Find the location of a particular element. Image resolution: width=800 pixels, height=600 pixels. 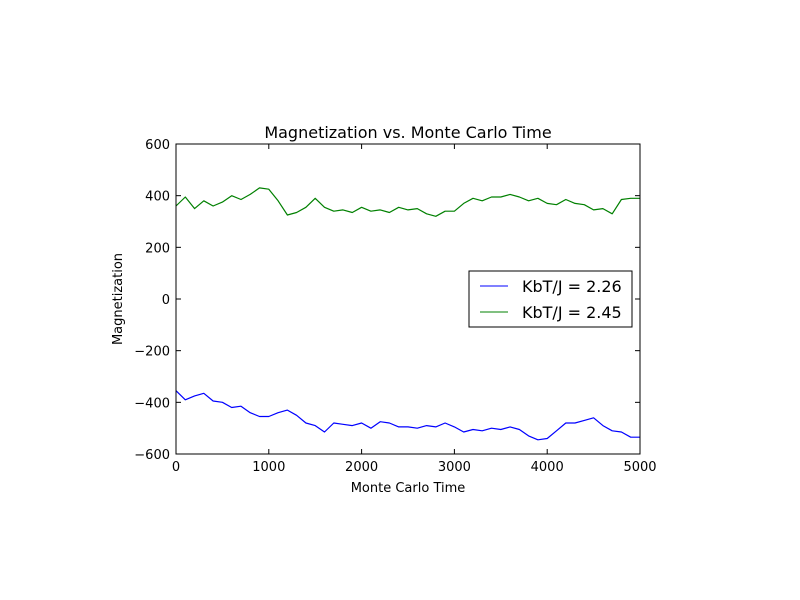

x-tick-label: 1000 is located at coordinates (268, 467).